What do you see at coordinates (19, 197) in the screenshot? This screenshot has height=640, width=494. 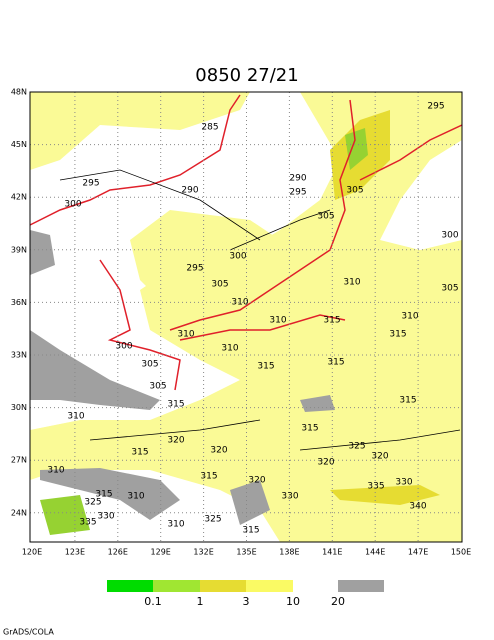 I see `lat-label: 42N` at bounding box center [19, 197].